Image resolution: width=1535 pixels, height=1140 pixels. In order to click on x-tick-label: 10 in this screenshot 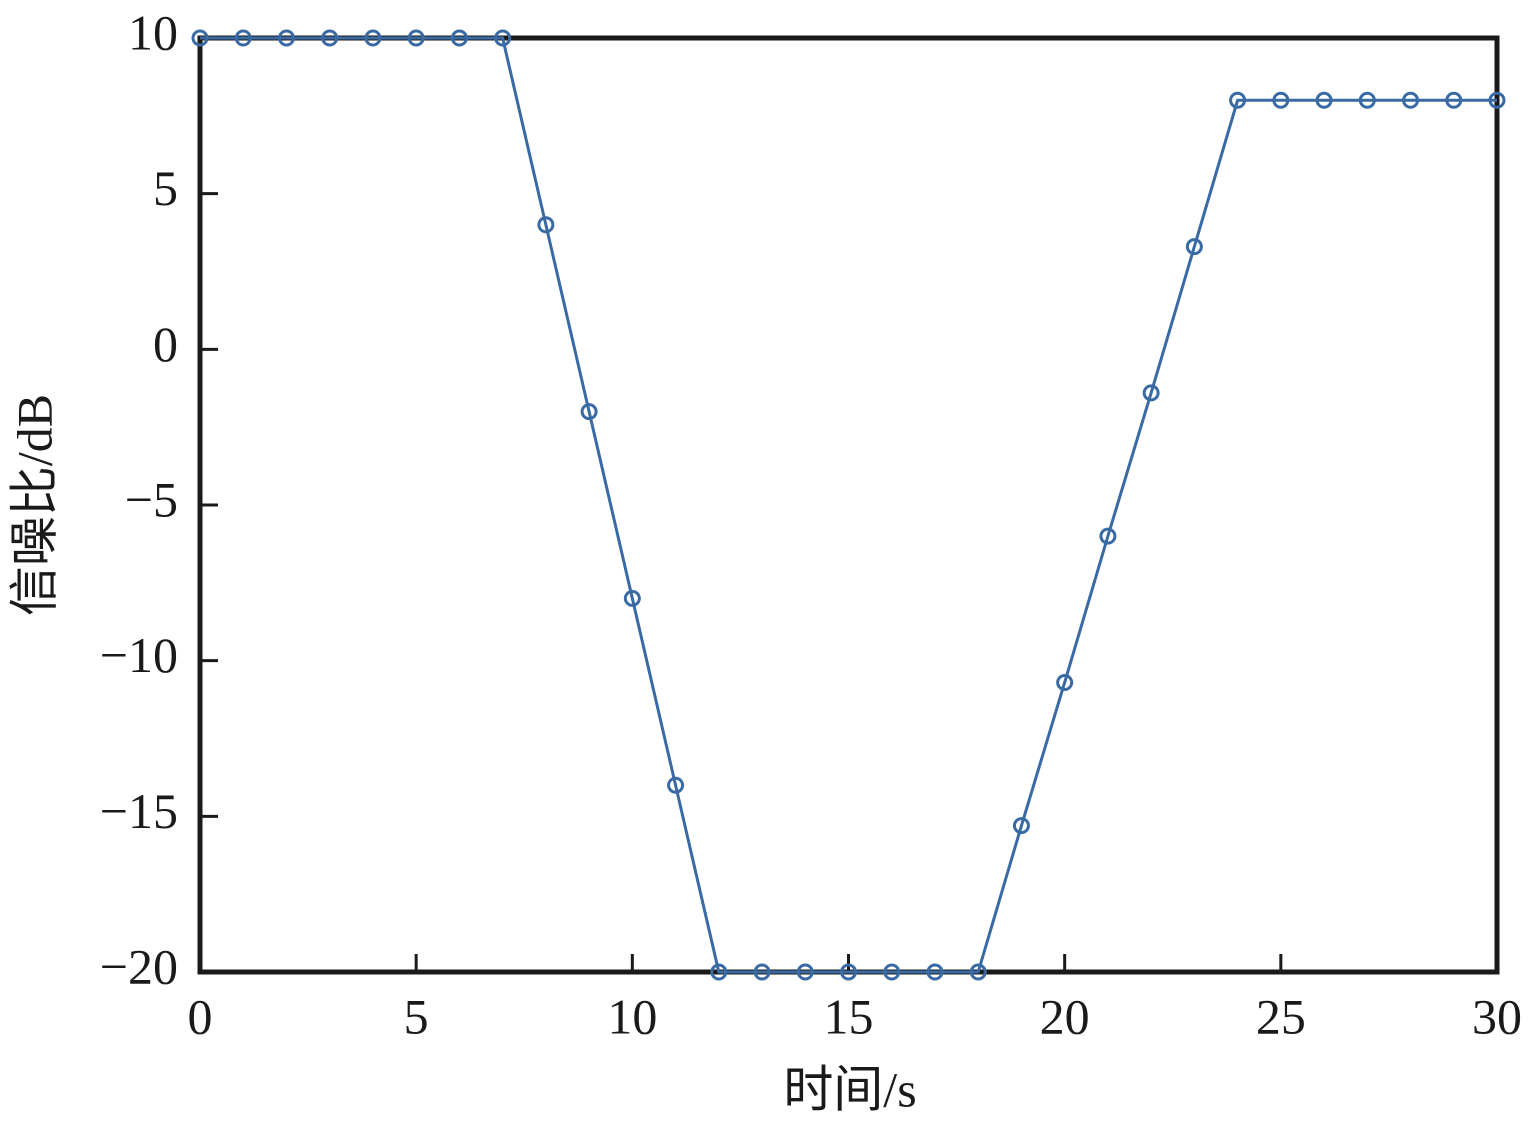, I will do `click(632, 1016)`.